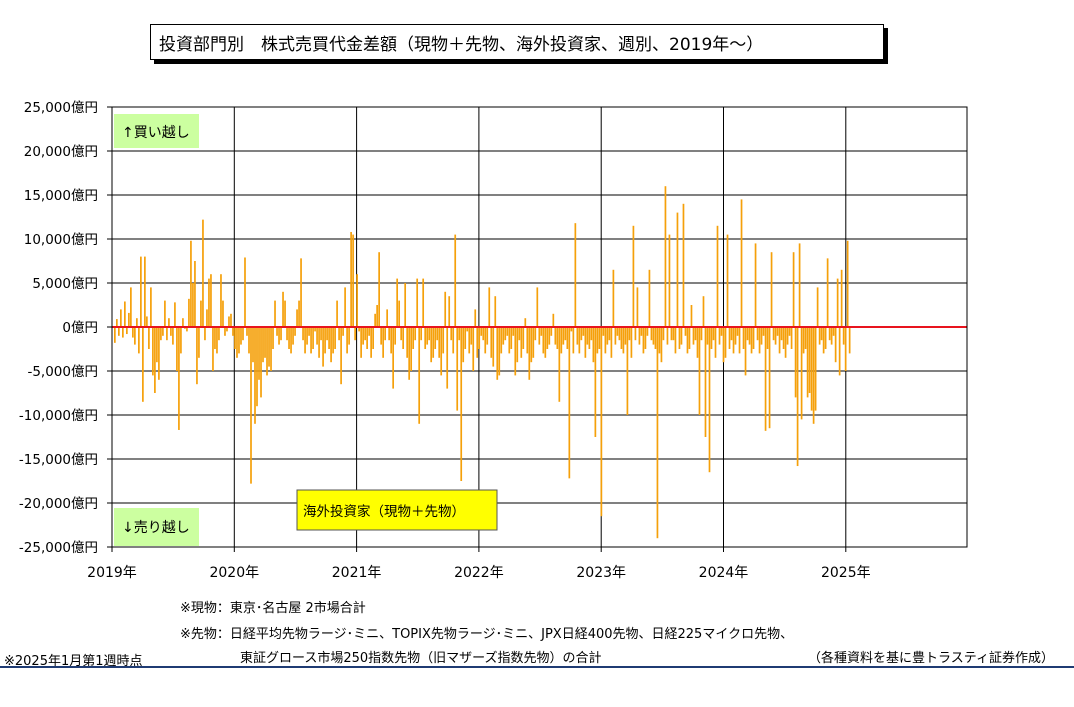 Image resolution: width=1074 pixels, height=707 pixels. I want to click on note-sakimono-2: 東証グロース市場250指数先物（旧マザーズ指数先物）の合計, so click(421, 658).